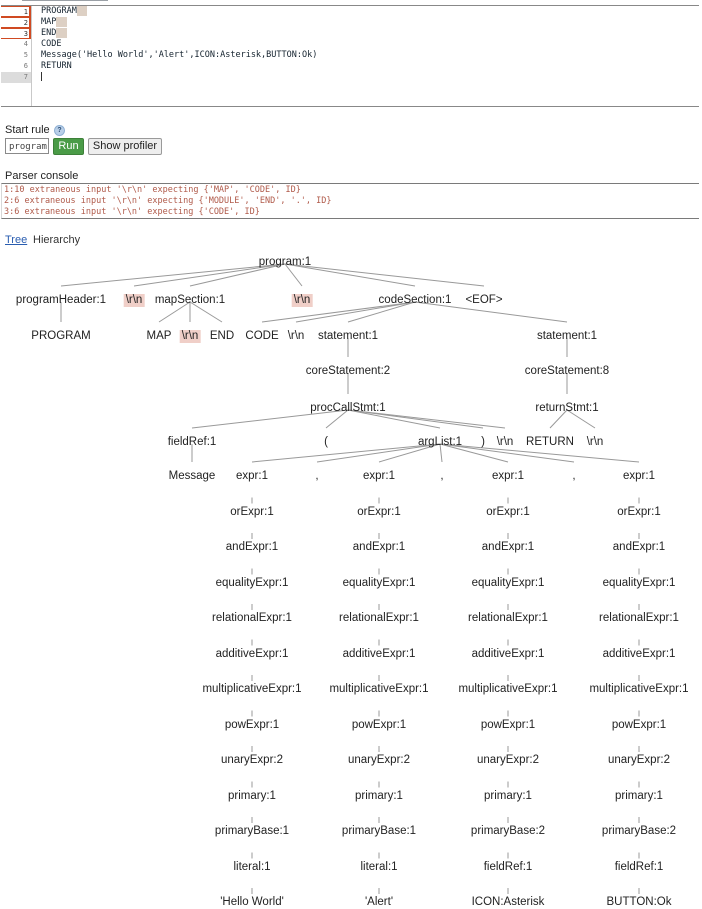 This screenshot has width=702, height=909. What do you see at coordinates (222, 336) in the screenshot?
I see `tree-node-END: END` at bounding box center [222, 336].